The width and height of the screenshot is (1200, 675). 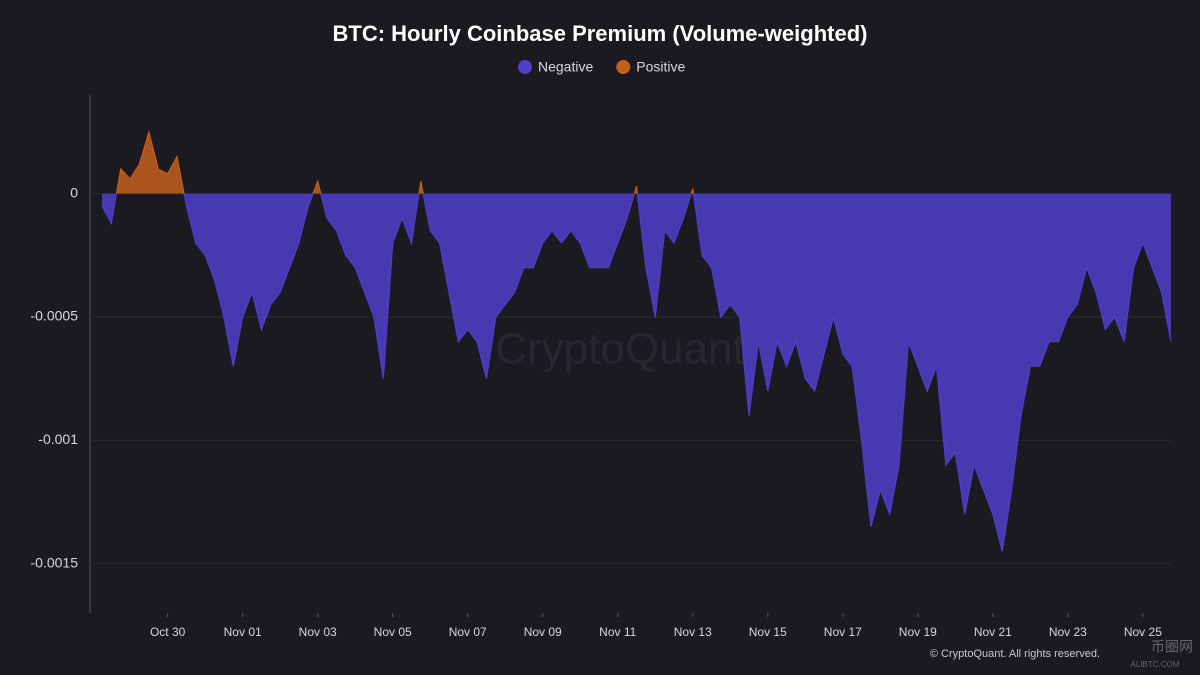 I want to click on y-tick-label: 0, so click(x=74, y=192).